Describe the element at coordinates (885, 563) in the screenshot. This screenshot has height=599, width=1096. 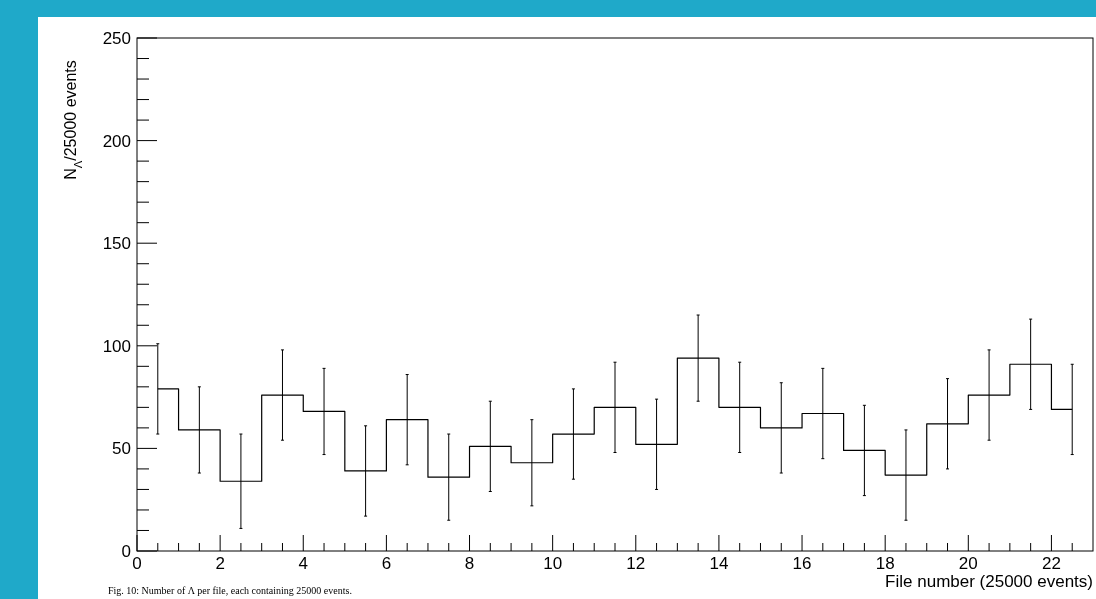
I see `x-tick-label: 18` at that location.